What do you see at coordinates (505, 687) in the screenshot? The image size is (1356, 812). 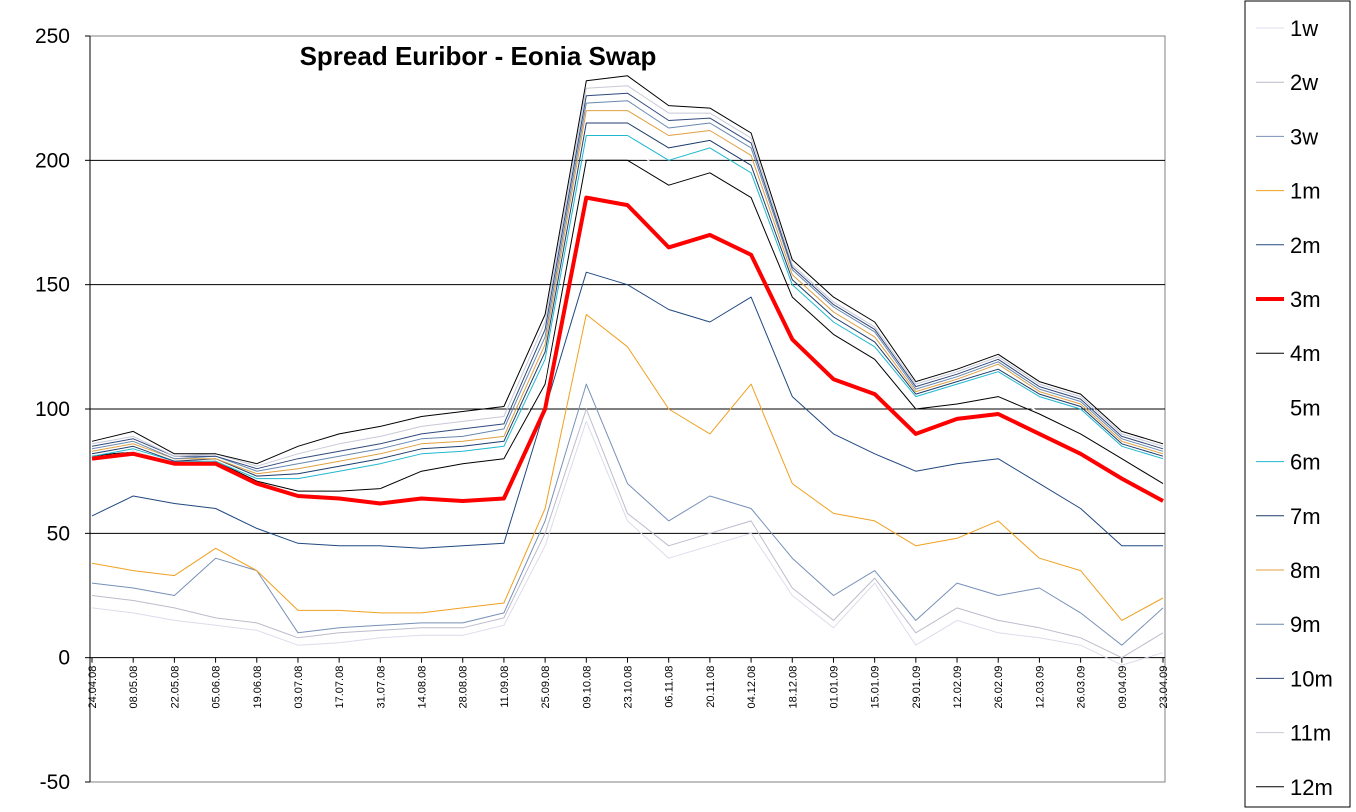 I see `x-tick-label: 11.09.08` at bounding box center [505, 687].